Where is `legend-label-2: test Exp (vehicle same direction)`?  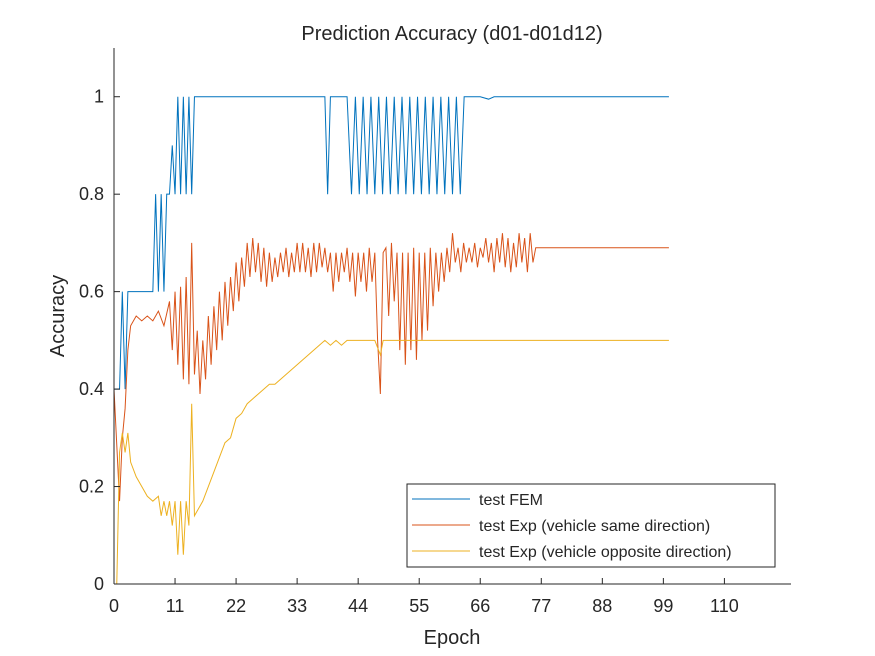
legend-label-2: test Exp (vehicle same direction) is located at coordinates (594, 526).